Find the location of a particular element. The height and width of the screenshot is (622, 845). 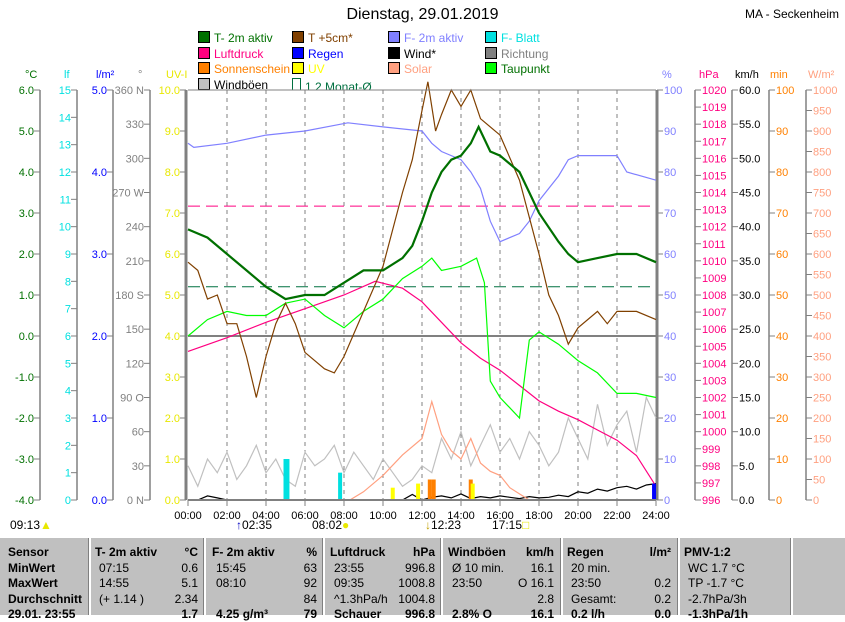

kmh-tick-label: 30.0 is located at coordinates (749, 296).